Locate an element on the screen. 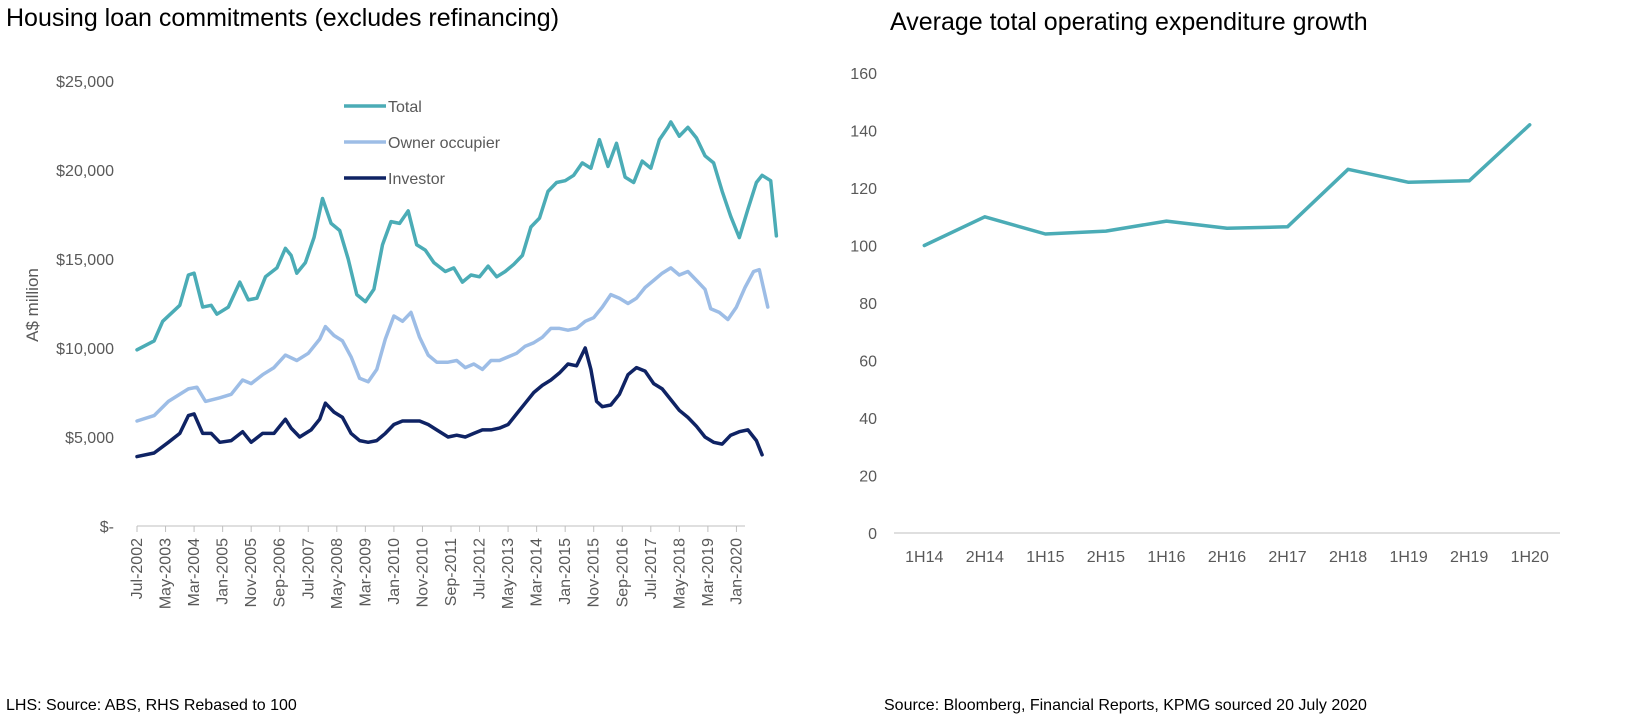 The height and width of the screenshot is (722, 1648). left-y-tick-label: $10,000 is located at coordinates (85, 349).